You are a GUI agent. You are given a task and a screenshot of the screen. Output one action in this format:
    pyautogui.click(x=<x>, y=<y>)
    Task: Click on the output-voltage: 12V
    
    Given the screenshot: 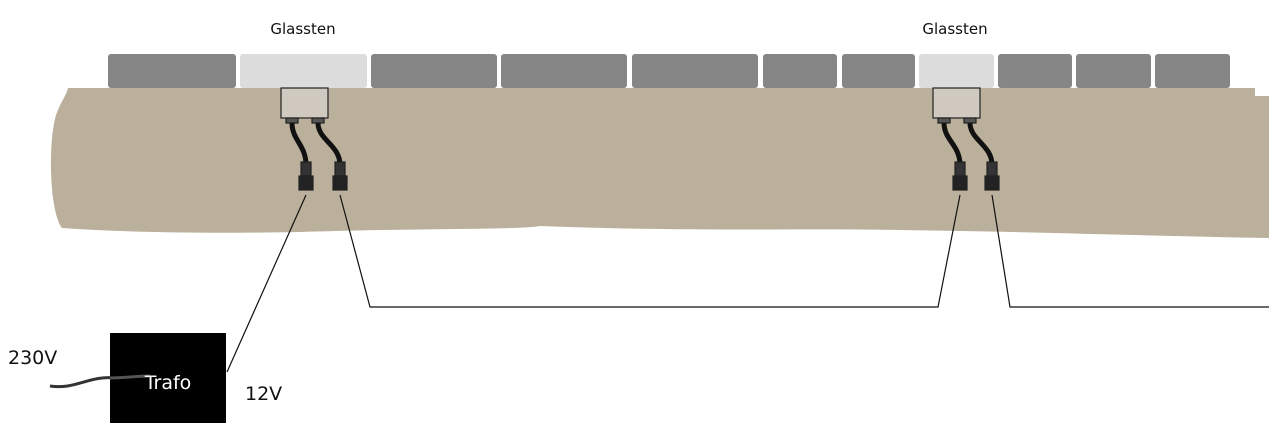 What is the action you would take?
    pyautogui.click(x=263, y=394)
    